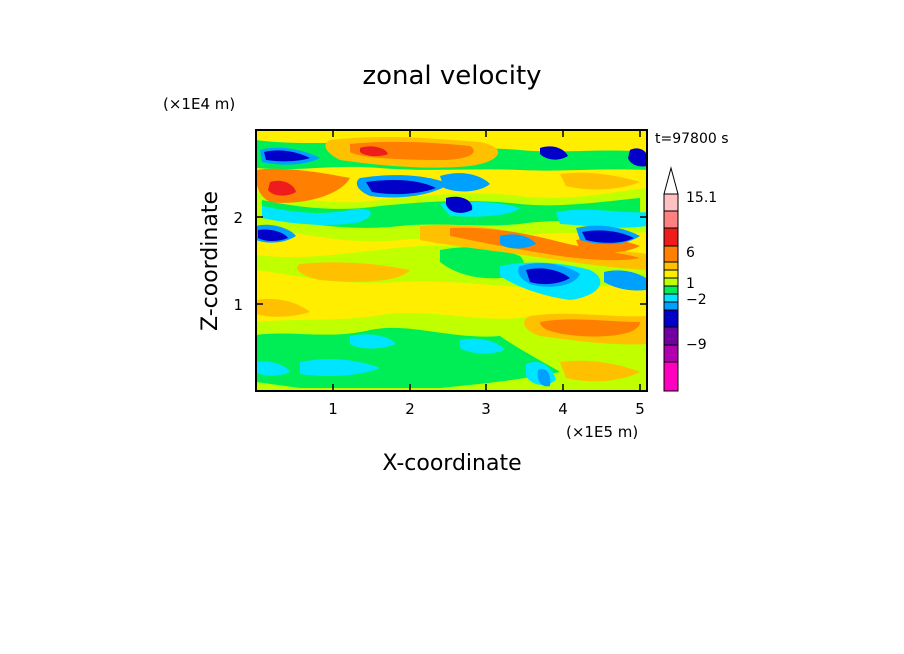 Image resolution: width=904 pixels, height=654 pixels. What do you see at coordinates (602, 432) in the screenshot?
I see `x-unit-label: (×1E5 m)` at bounding box center [602, 432].